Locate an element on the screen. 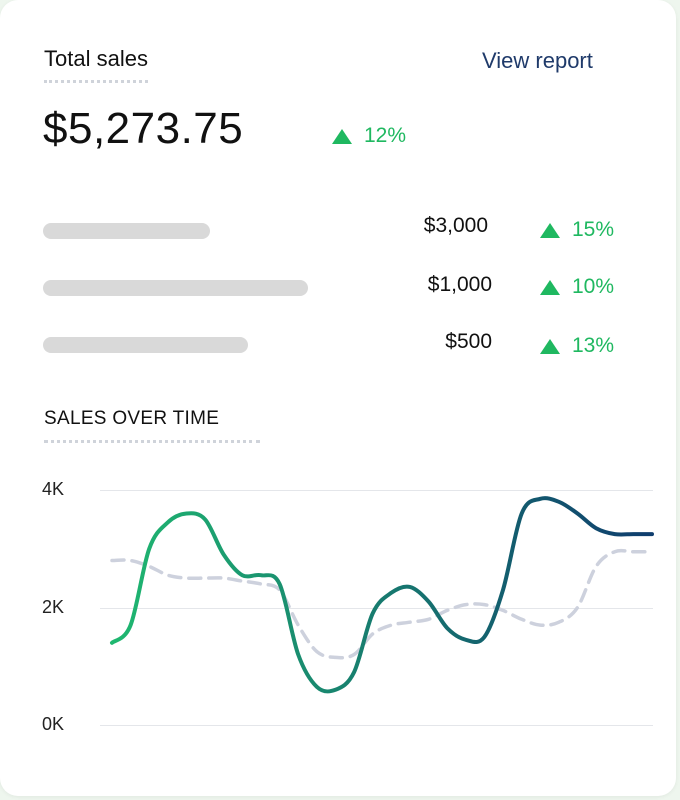  y-tick-label: 4K is located at coordinates (53, 489).